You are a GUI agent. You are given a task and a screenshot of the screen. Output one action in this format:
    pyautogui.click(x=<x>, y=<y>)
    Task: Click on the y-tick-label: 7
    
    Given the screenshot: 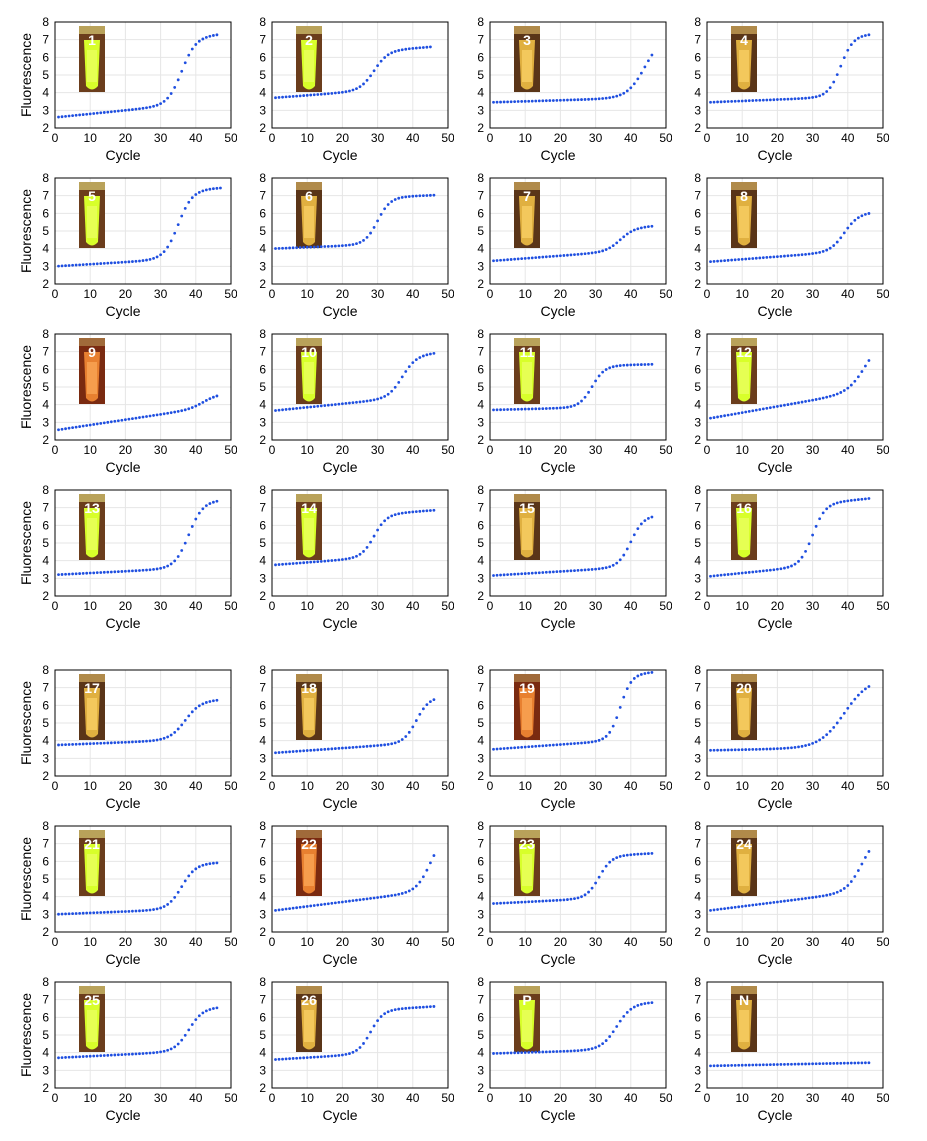 What is the action you would take?
    pyautogui.click(x=45, y=352)
    